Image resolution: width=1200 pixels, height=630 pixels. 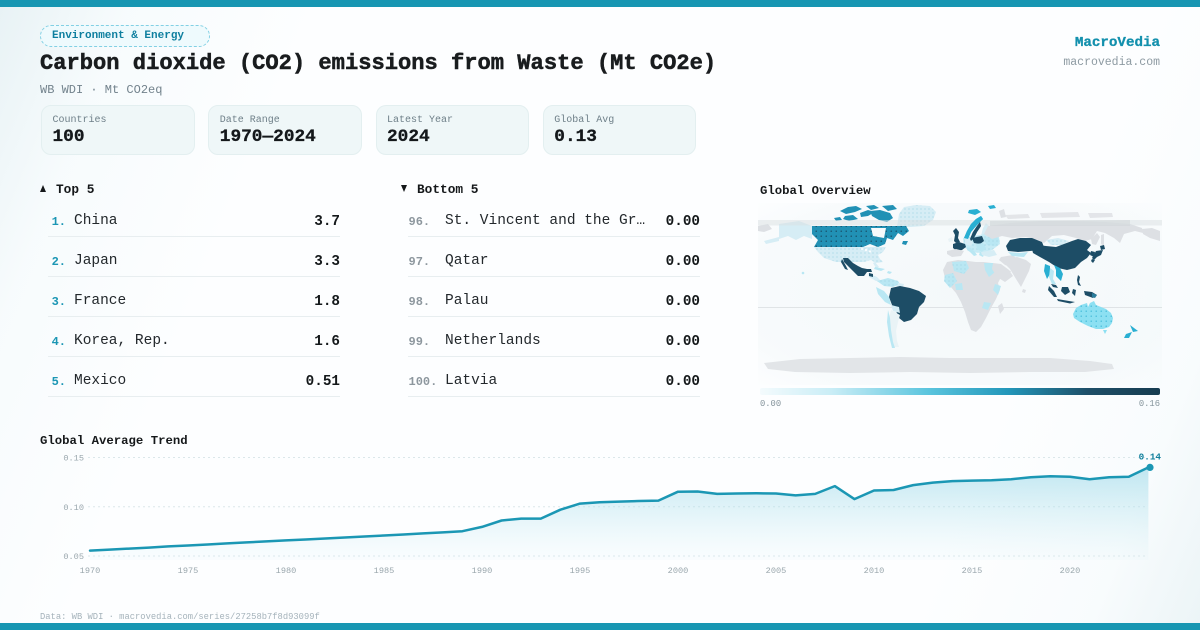 I want to click on svg-text: 1985, so click(x=384, y=571).